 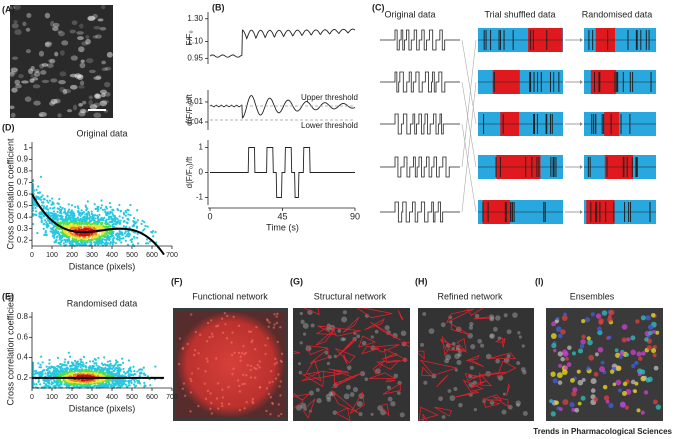 What do you see at coordinates (195, 57) in the screenshot?
I see `y-tick-label: 0.95` at bounding box center [195, 57].